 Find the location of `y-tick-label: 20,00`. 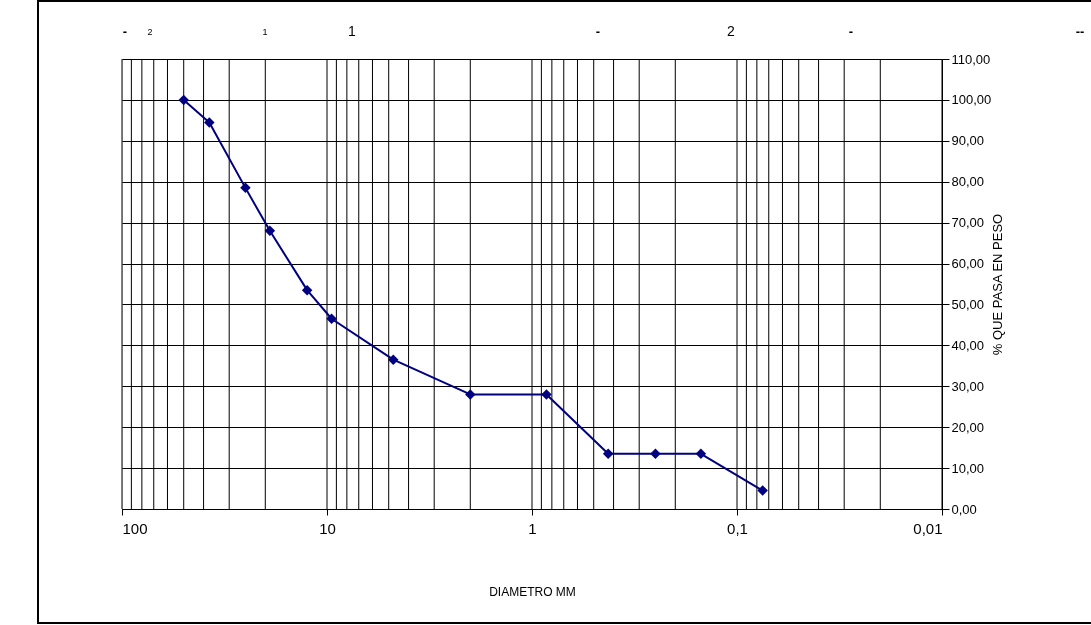

y-tick-label: 20,00 is located at coordinates (968, 427).